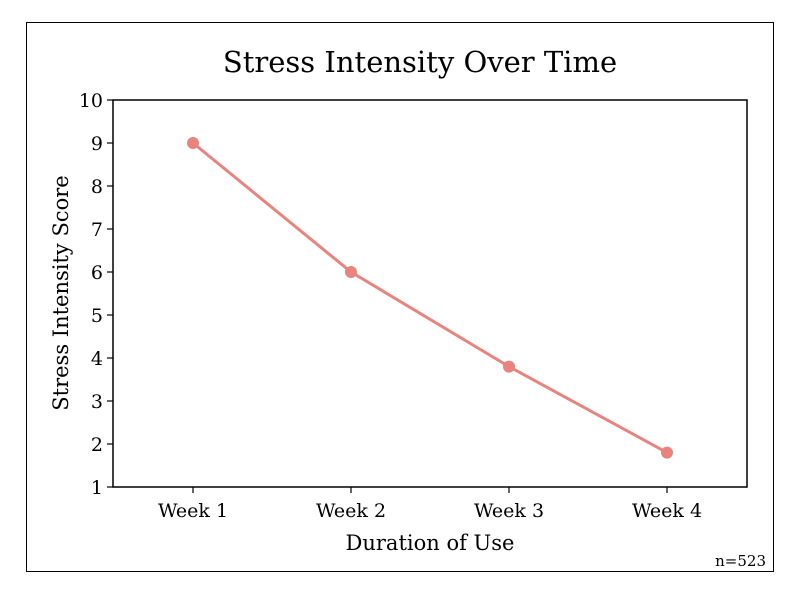 The image size is (800, 597). Describe the element at coordinates (97, 402) in the screenshot. I see `y-tick-label: 3` at that location.